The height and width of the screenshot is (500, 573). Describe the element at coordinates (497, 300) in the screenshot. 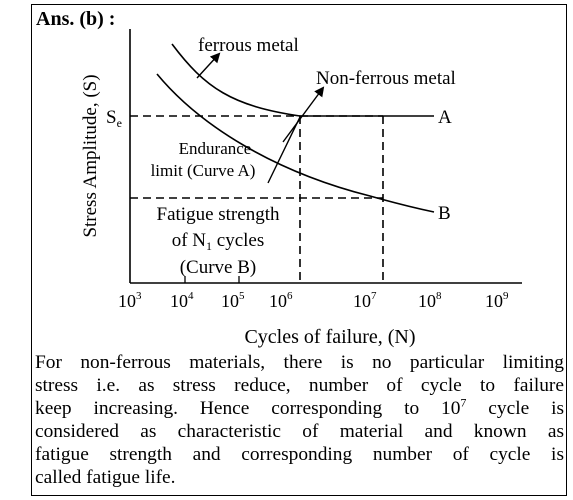

I see `x-tick-label-1e9: 10⁹` at that location.